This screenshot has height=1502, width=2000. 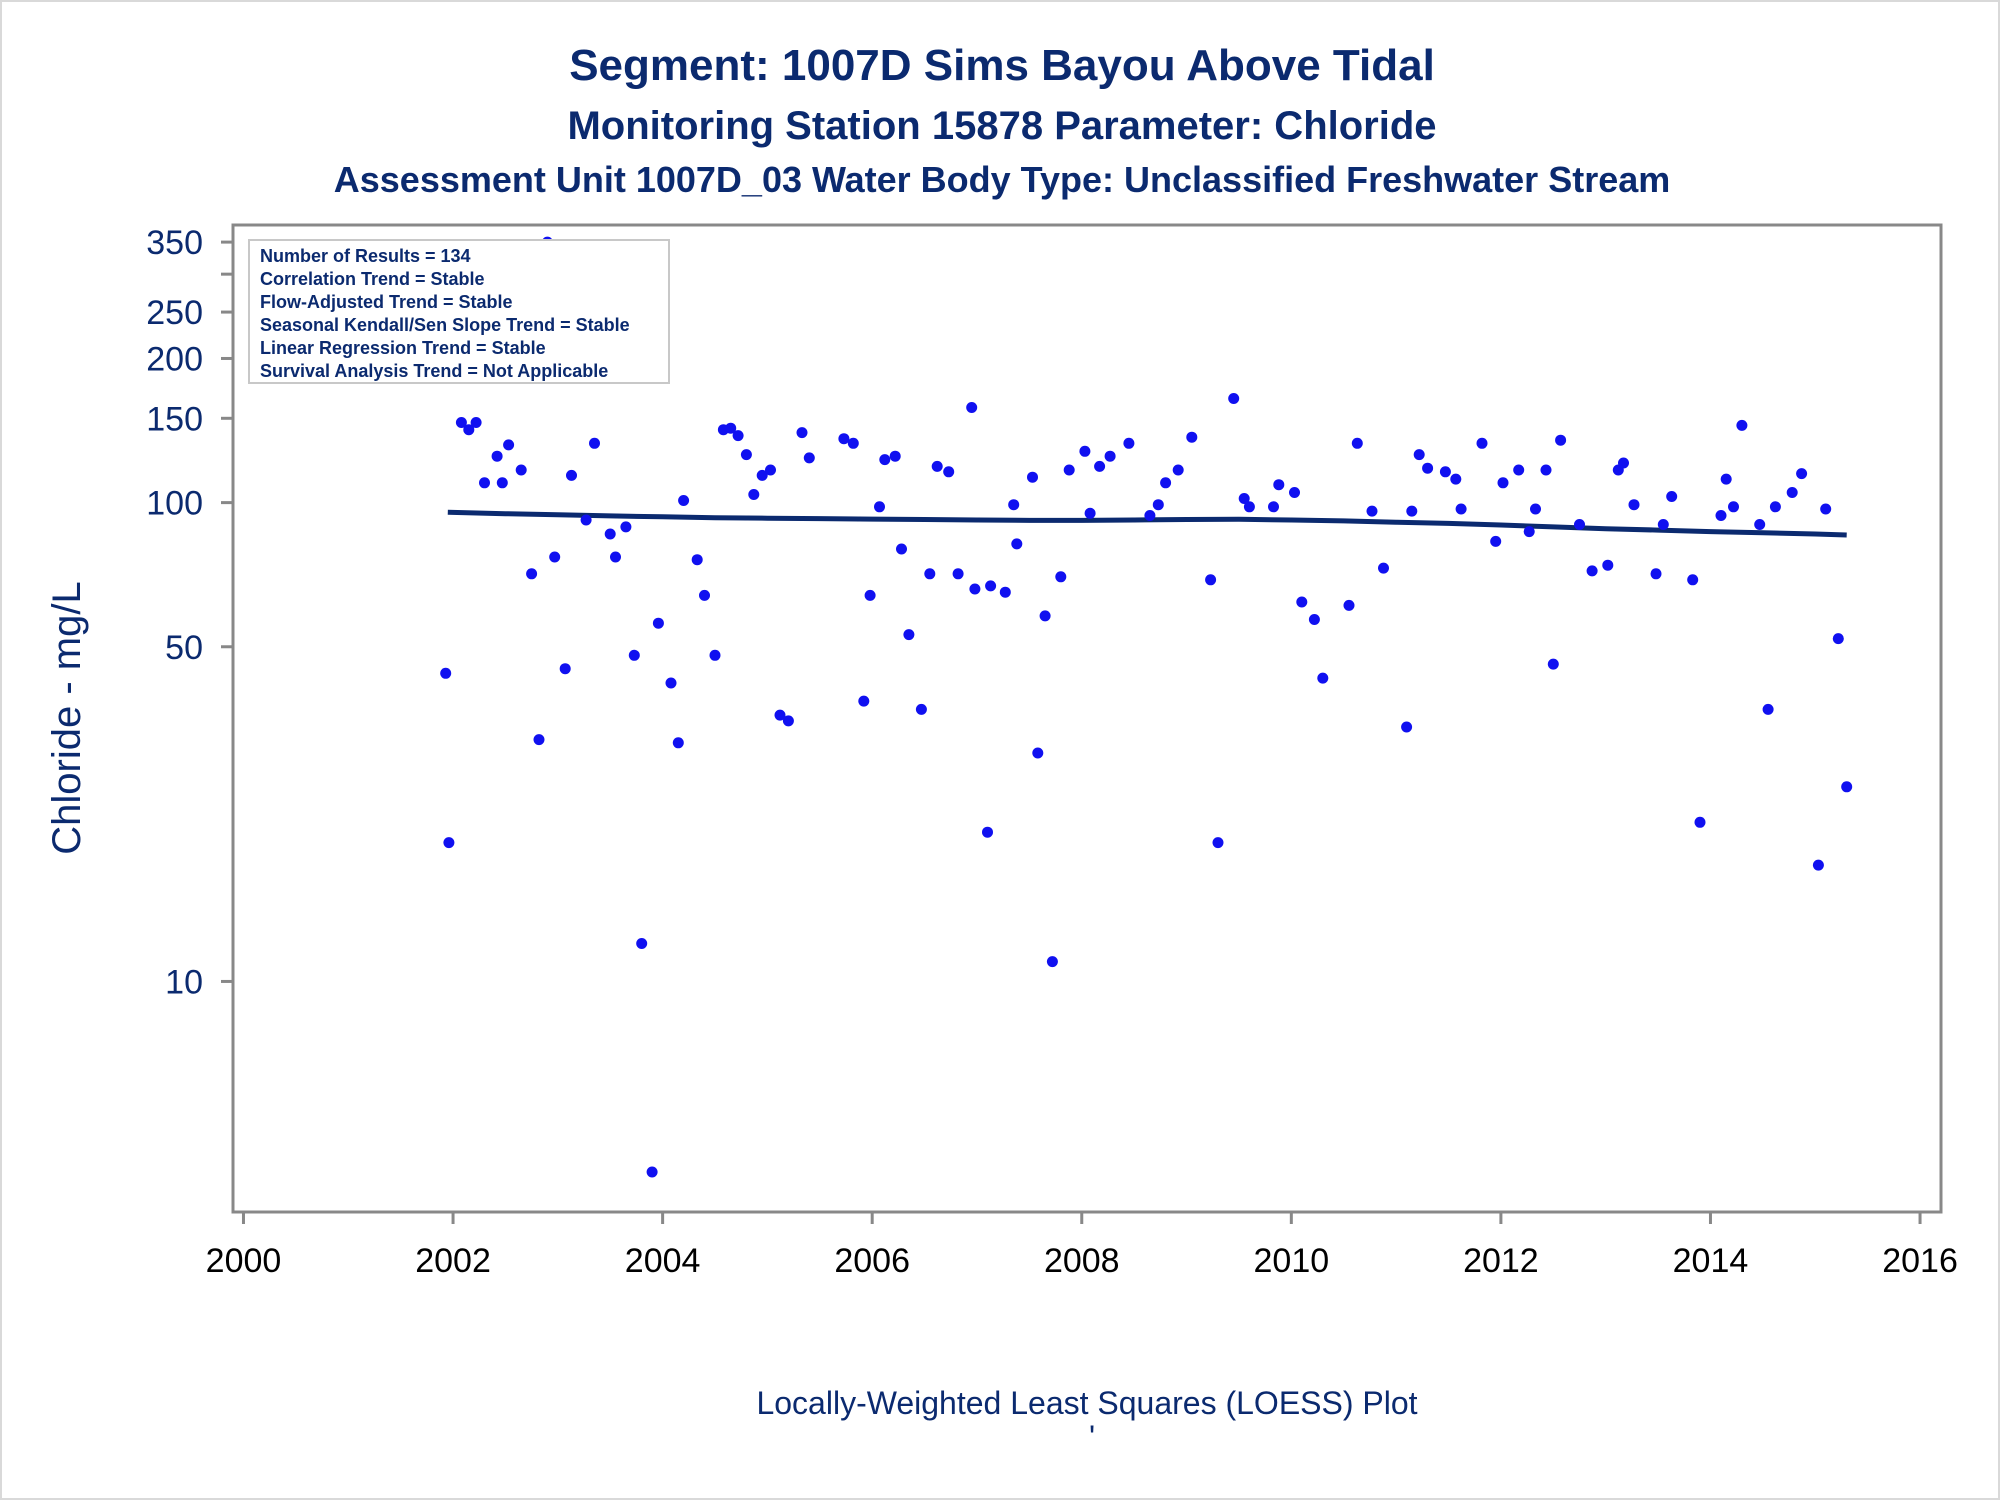 I want to click on footnote-mark: ', so click(x=1092, y=1437).